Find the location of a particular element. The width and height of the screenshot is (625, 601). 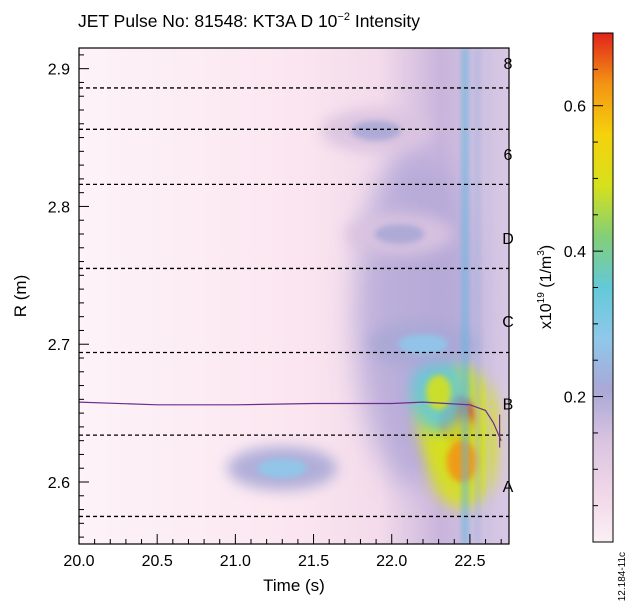

y-tick-label: 2.8 is located at coordinates (59, 207).